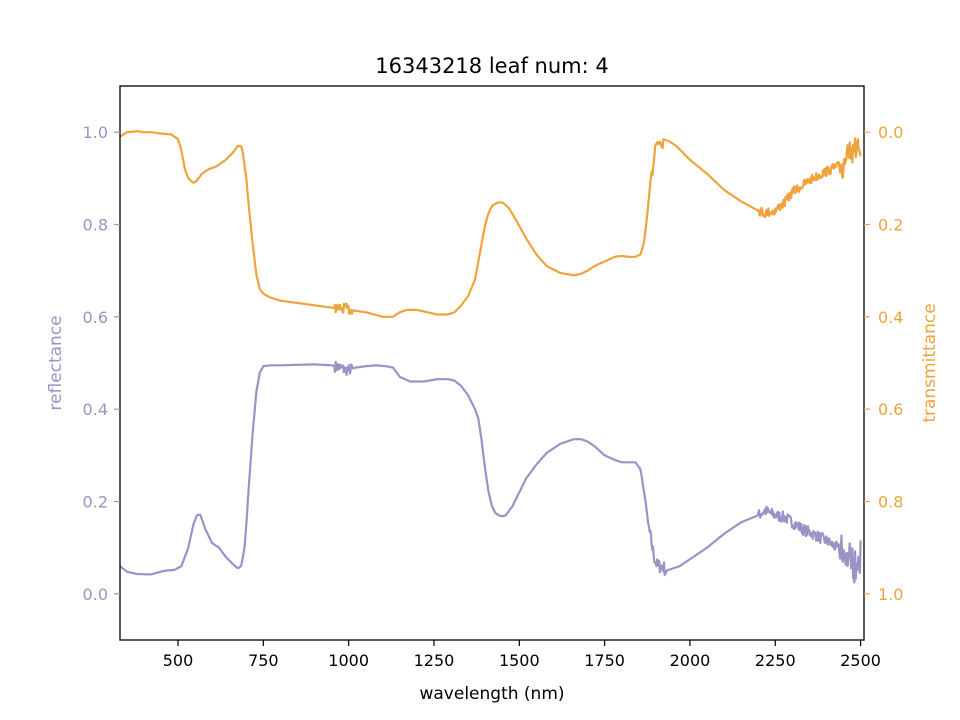 Image resolution: width=960 pixels, height=720 pixels. What do you see at coordinates (890, 317) in the screenshot?
I see `right-y-tick-label: 0.4` at bounding box center [890, 317].